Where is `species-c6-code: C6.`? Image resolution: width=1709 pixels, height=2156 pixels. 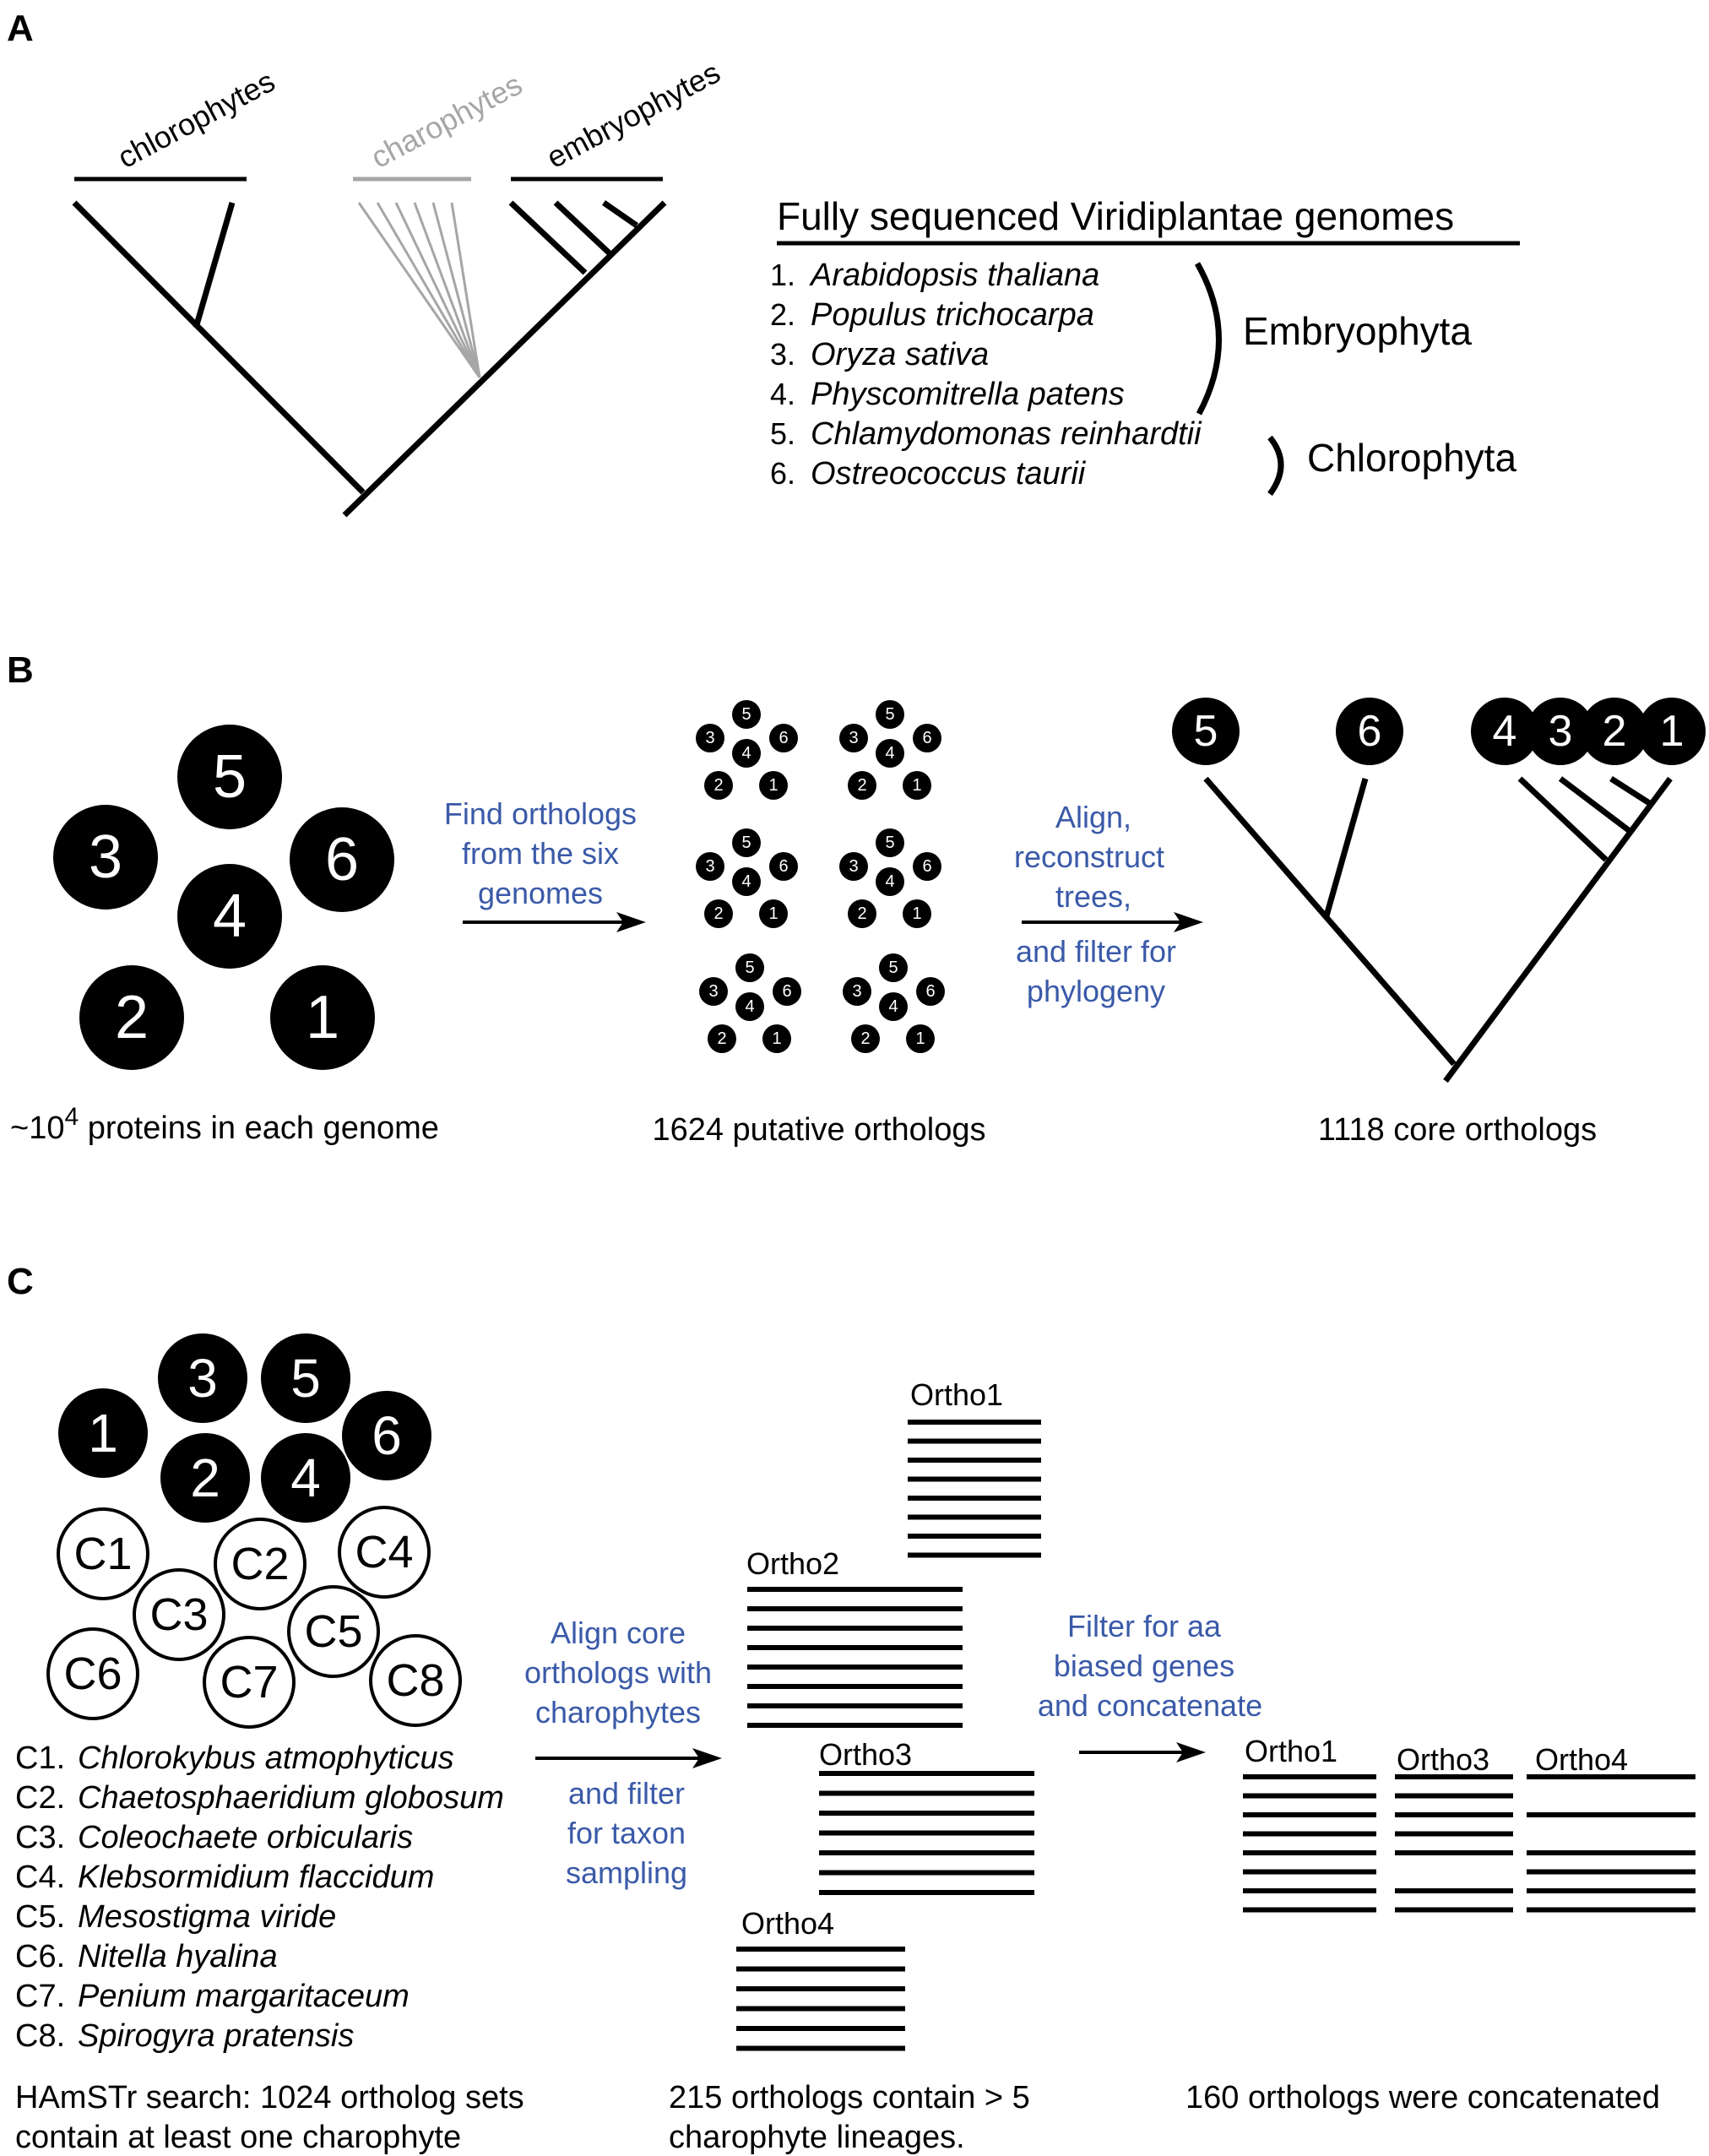
species-c6-code: C6. is located at coordinates (40, 1956).